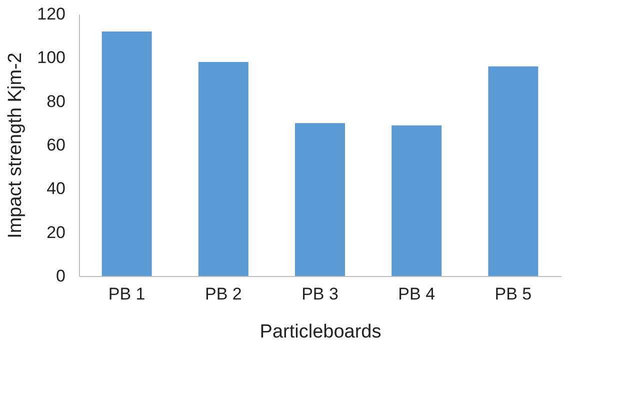 This screenshot has width=643, height=412. Describe the element at coordinates (513, 294) in the screenshot. I see `x-tick-label: PB 5` at that location.